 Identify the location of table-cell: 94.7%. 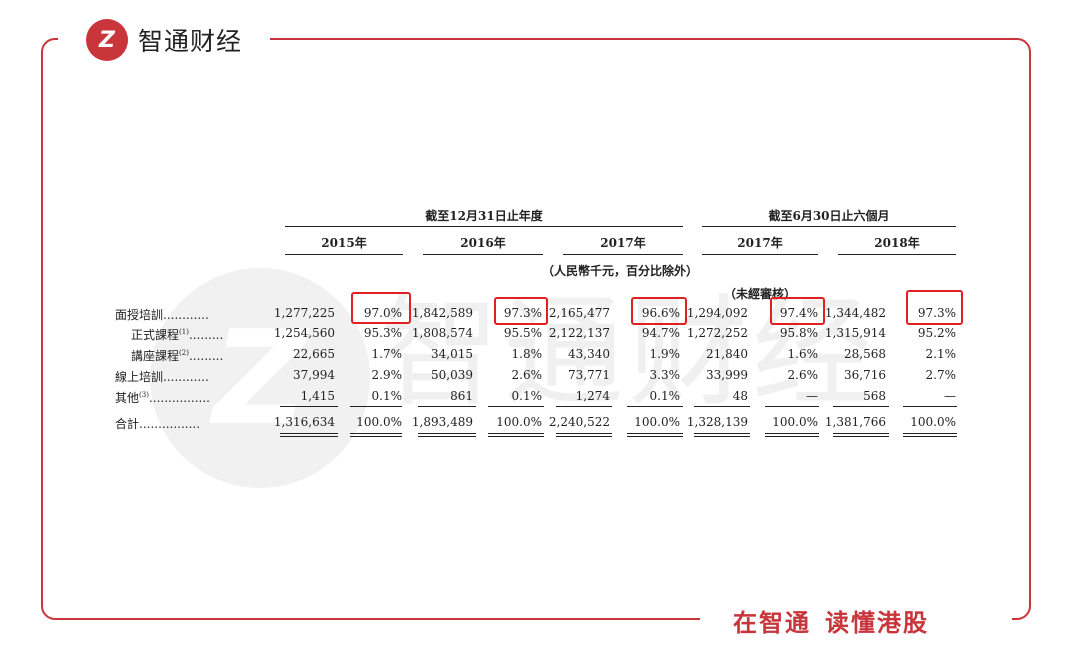
(660, 333).